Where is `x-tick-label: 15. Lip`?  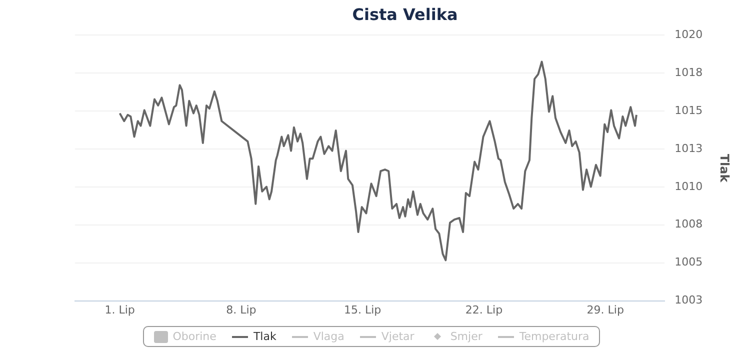
x-tick-label: 15. Lip is located at coordinates (363, 309).